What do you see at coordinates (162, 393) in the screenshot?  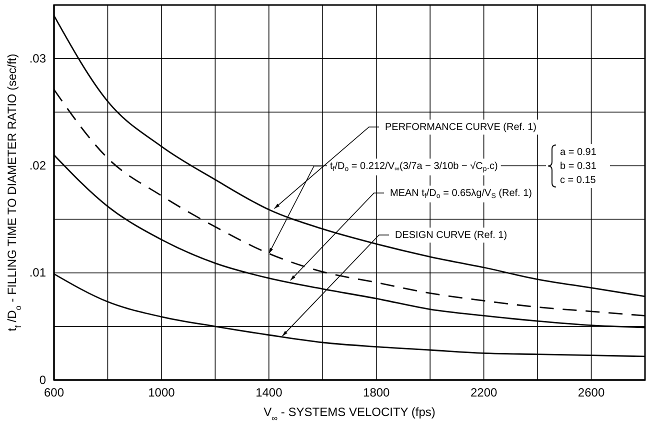 I see `x-tick-label: 1000` at bounding box center [162, 393].